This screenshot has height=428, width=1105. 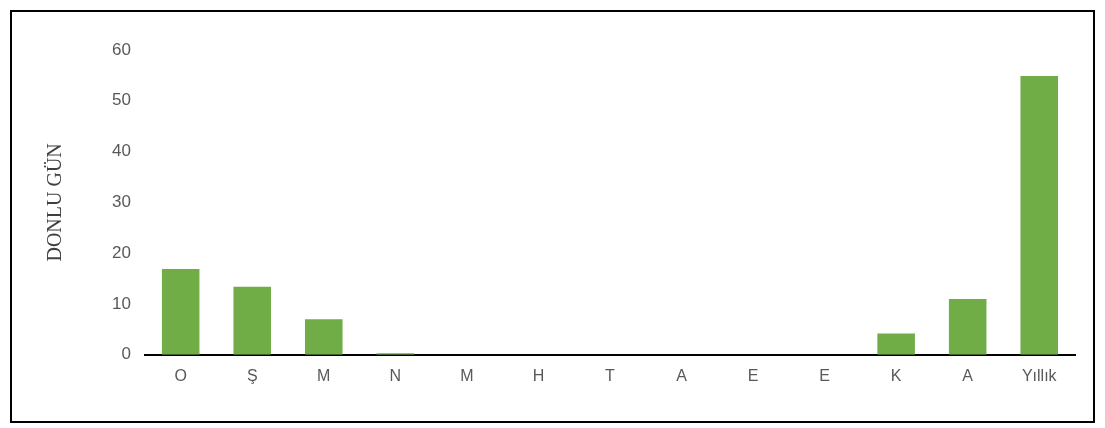 What do you see at coordinates (121, 252) in the screenshot?
I see `y-tick-label: 20` at bounding box center [121, 252].